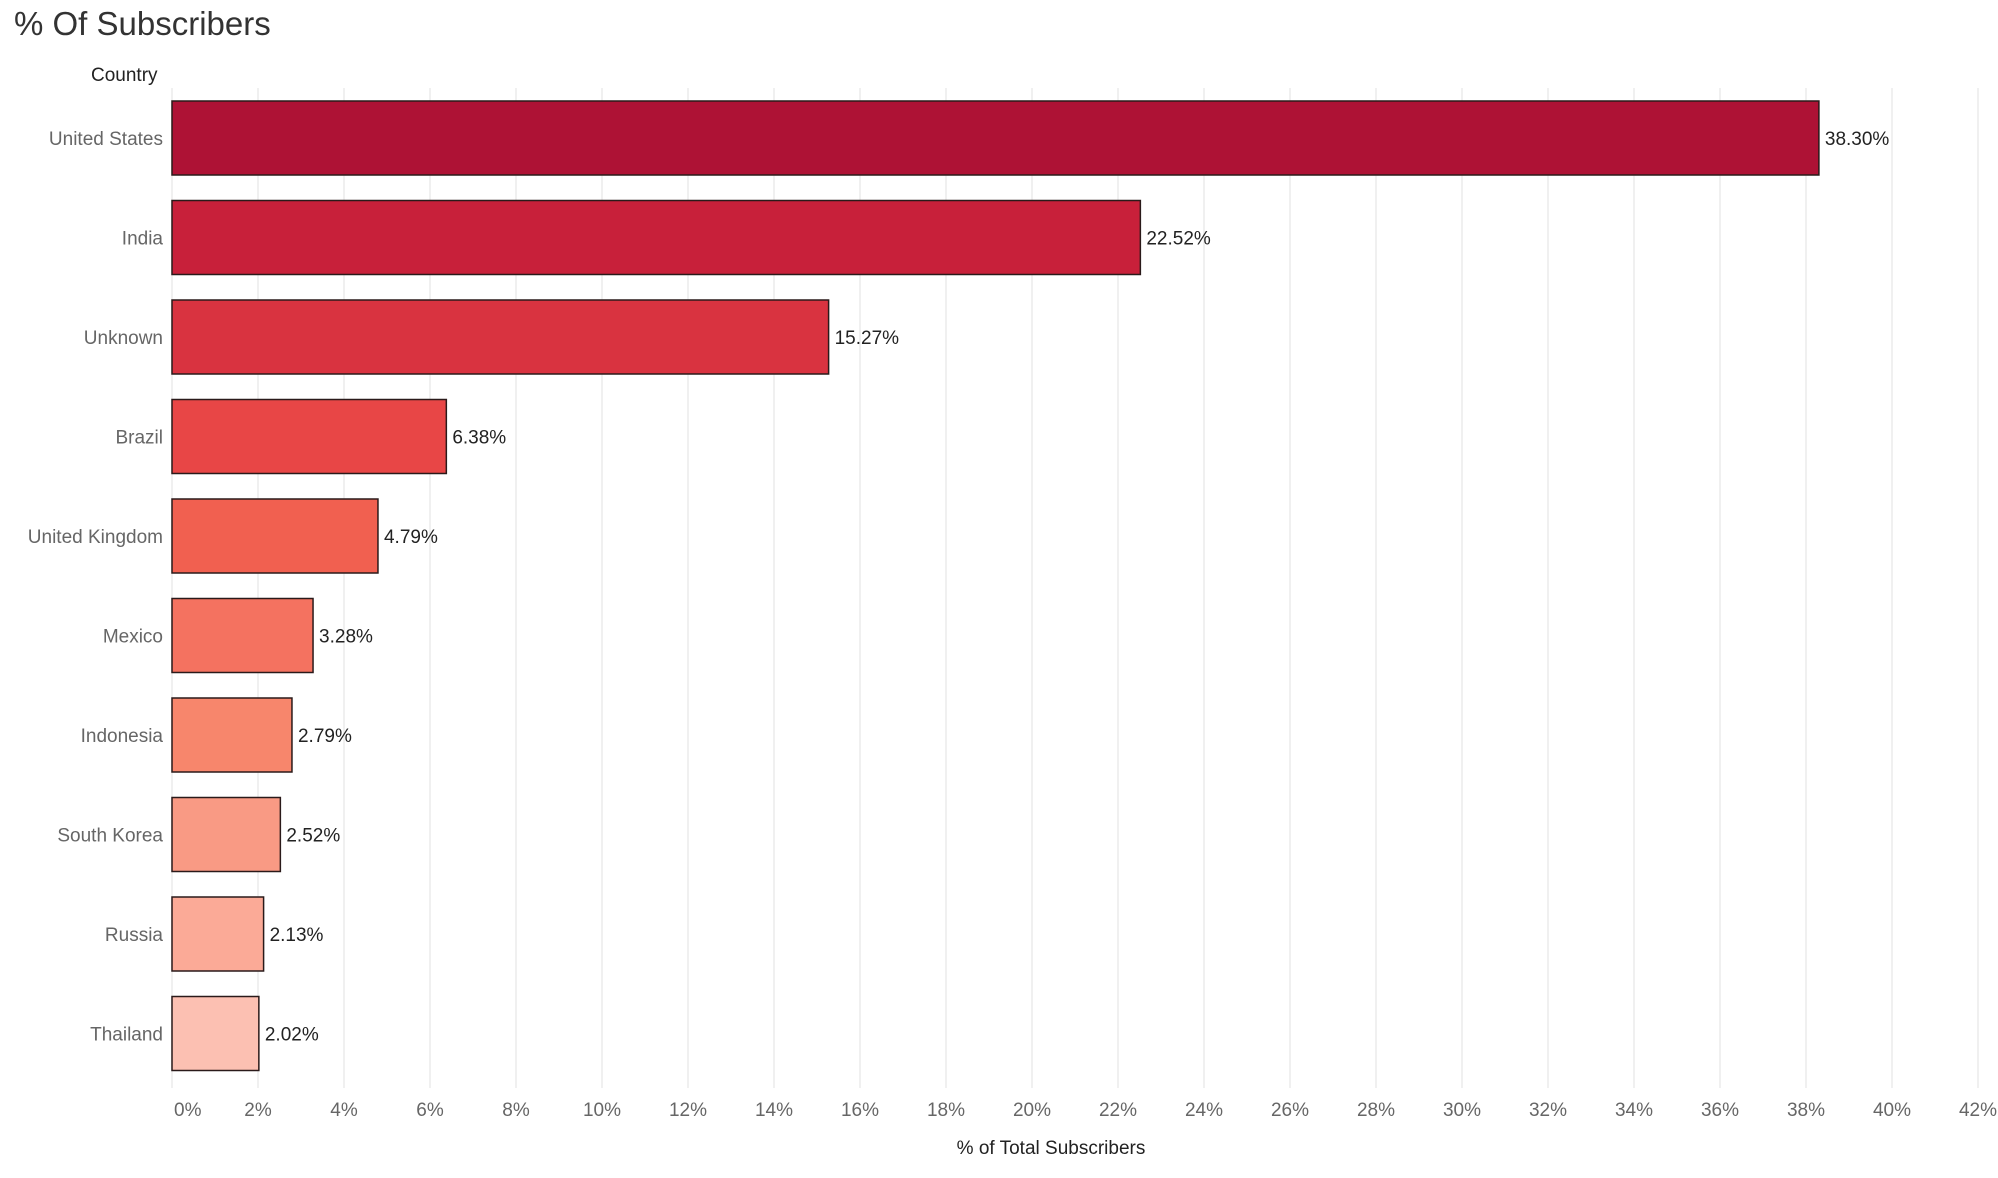 This screenshot has height=1178, width=1998. What do you see at coordinates (516, 1110) in the screenshot?
I see `x-tick-label: 8%` at bounding box center [516, 1110].